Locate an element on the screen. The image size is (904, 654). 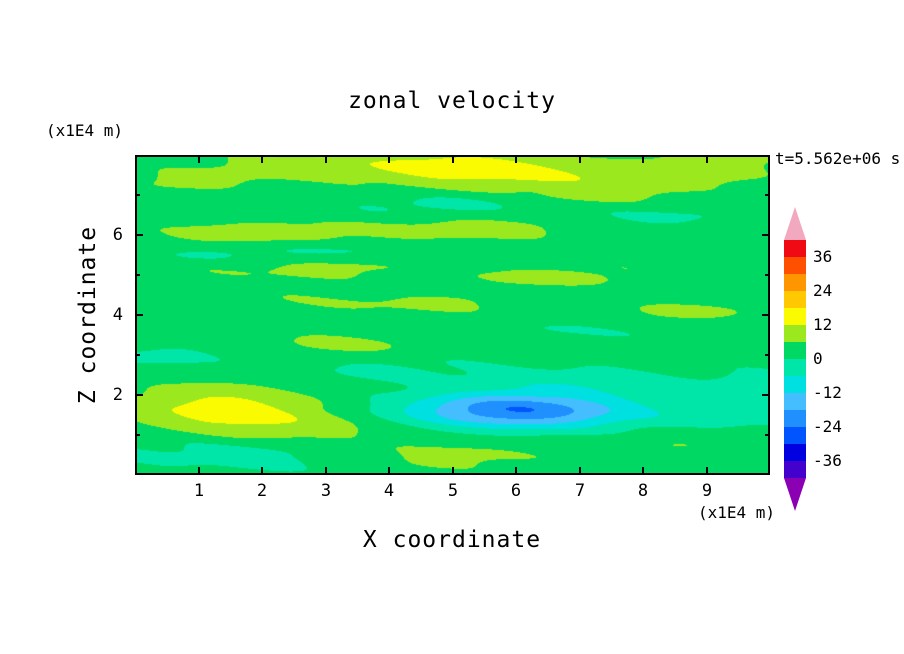
colorbar-tick-label: 36 is located at coordinates (823, 256).